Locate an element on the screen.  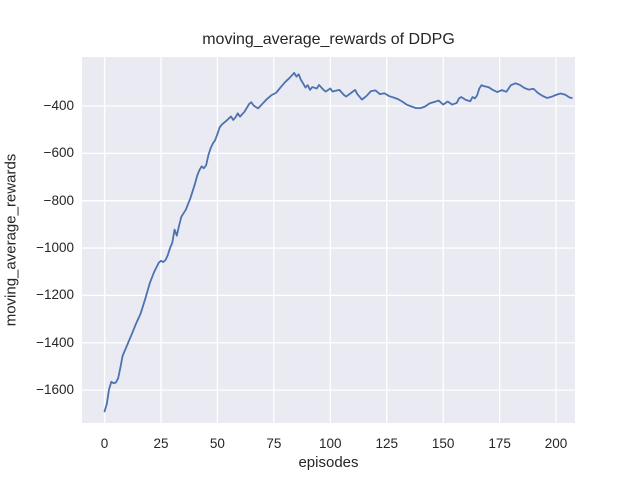
y-tick-label: −1600 is located at coordinates (55, 390).